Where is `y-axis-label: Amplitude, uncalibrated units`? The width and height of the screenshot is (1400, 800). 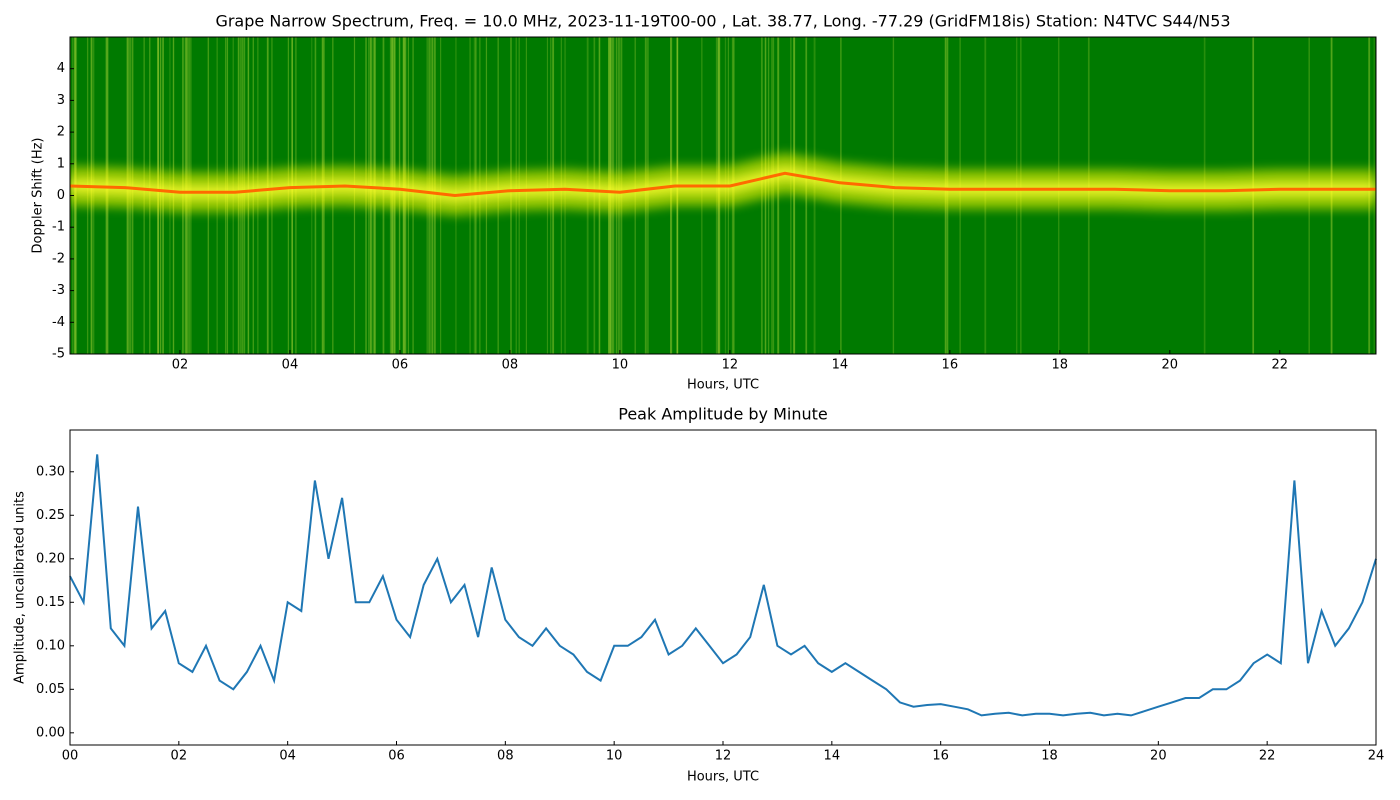
y-axis-label: Amplitude, uncalibrated units is located at coordinates (20, 587).